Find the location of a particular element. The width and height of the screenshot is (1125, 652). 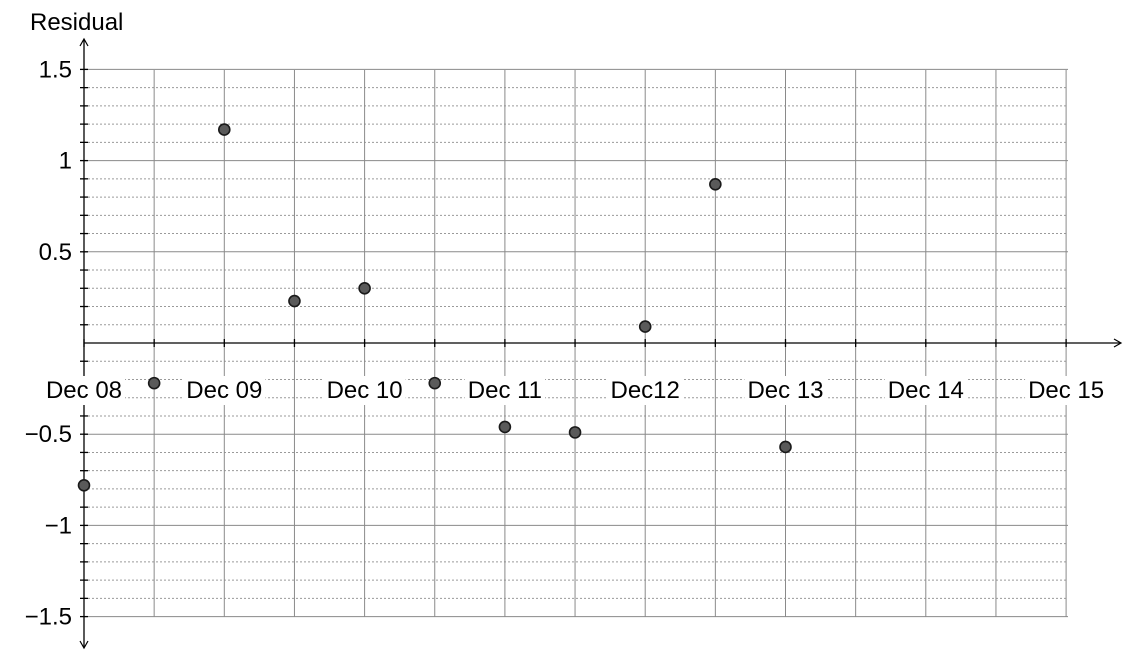

x-tick-label: Dec 13 is located at coordinates (785, 390).